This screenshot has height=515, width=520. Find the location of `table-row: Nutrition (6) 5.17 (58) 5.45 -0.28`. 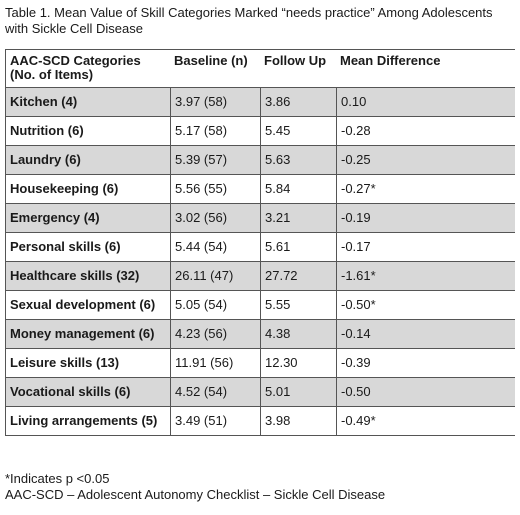

table-row: Nutrition (6) 5.17 (58) 5.45 -0.28 is located at coordinates (260, 130).